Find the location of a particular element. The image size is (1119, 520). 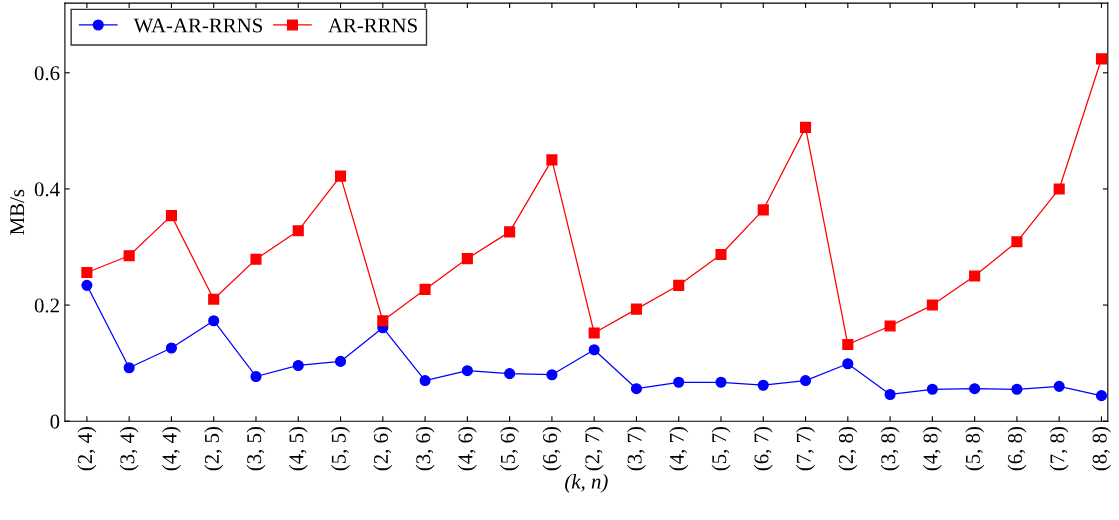

y-axis-title: MB/s is located at coordinates (17, 212).